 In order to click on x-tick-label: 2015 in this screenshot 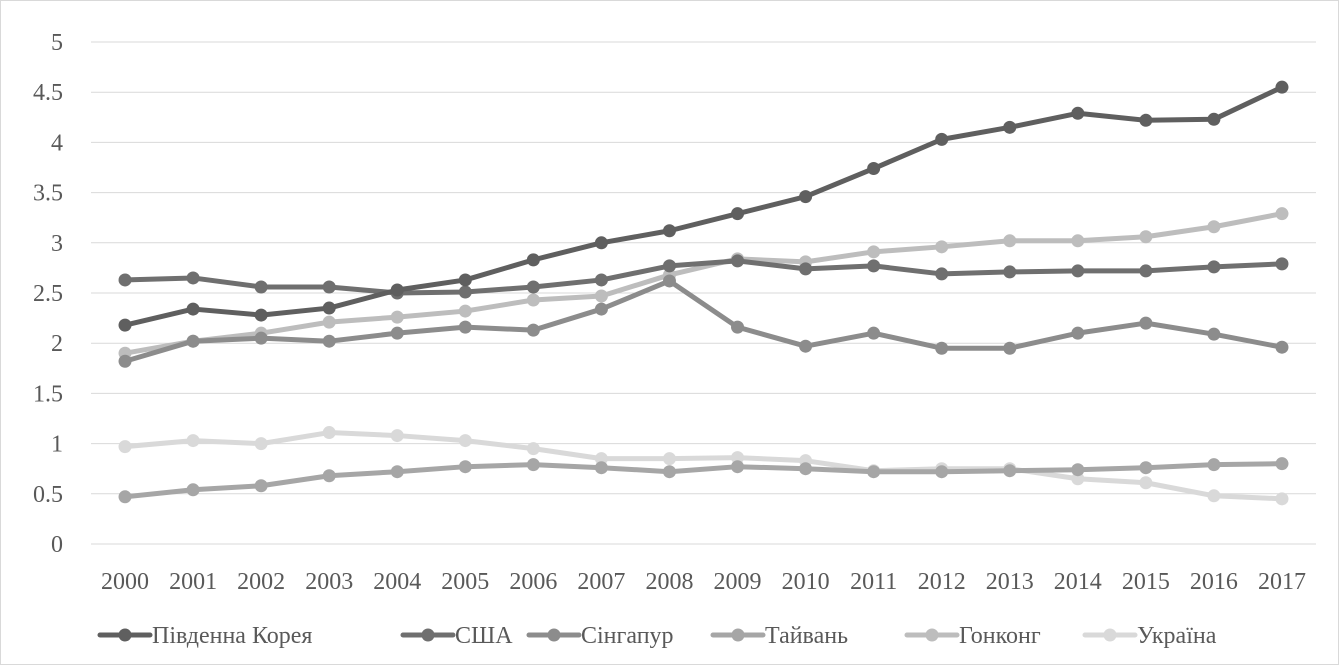, I will do `click(1146, 582)`.